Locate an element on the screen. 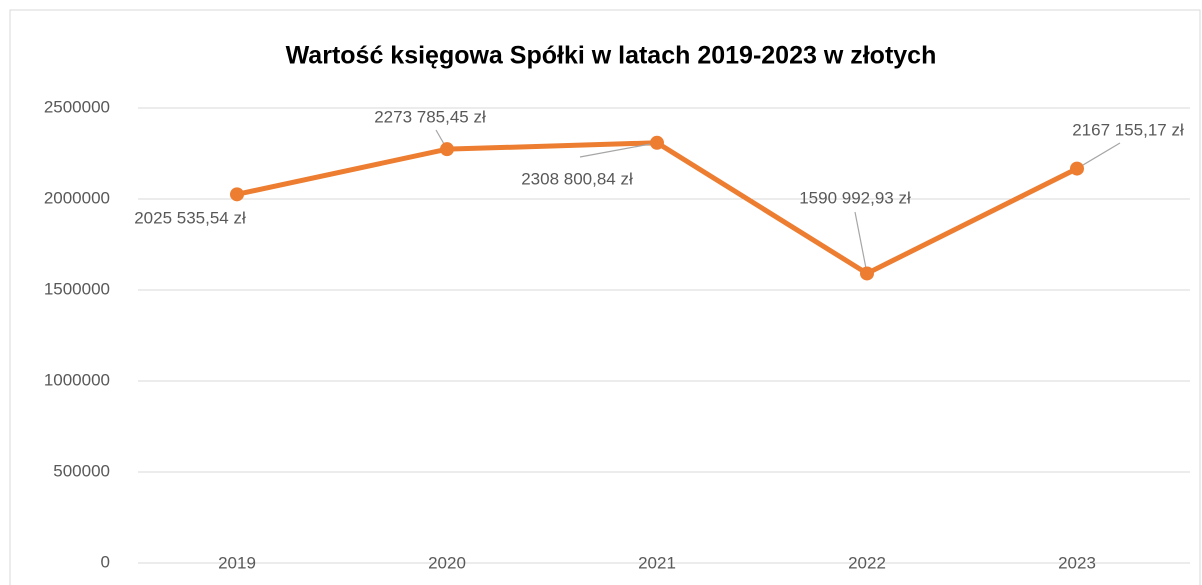 The width and height of the screenshot is (1202, 585). data-label: 2273 785,45 zł is located at coordinates (430, 116).